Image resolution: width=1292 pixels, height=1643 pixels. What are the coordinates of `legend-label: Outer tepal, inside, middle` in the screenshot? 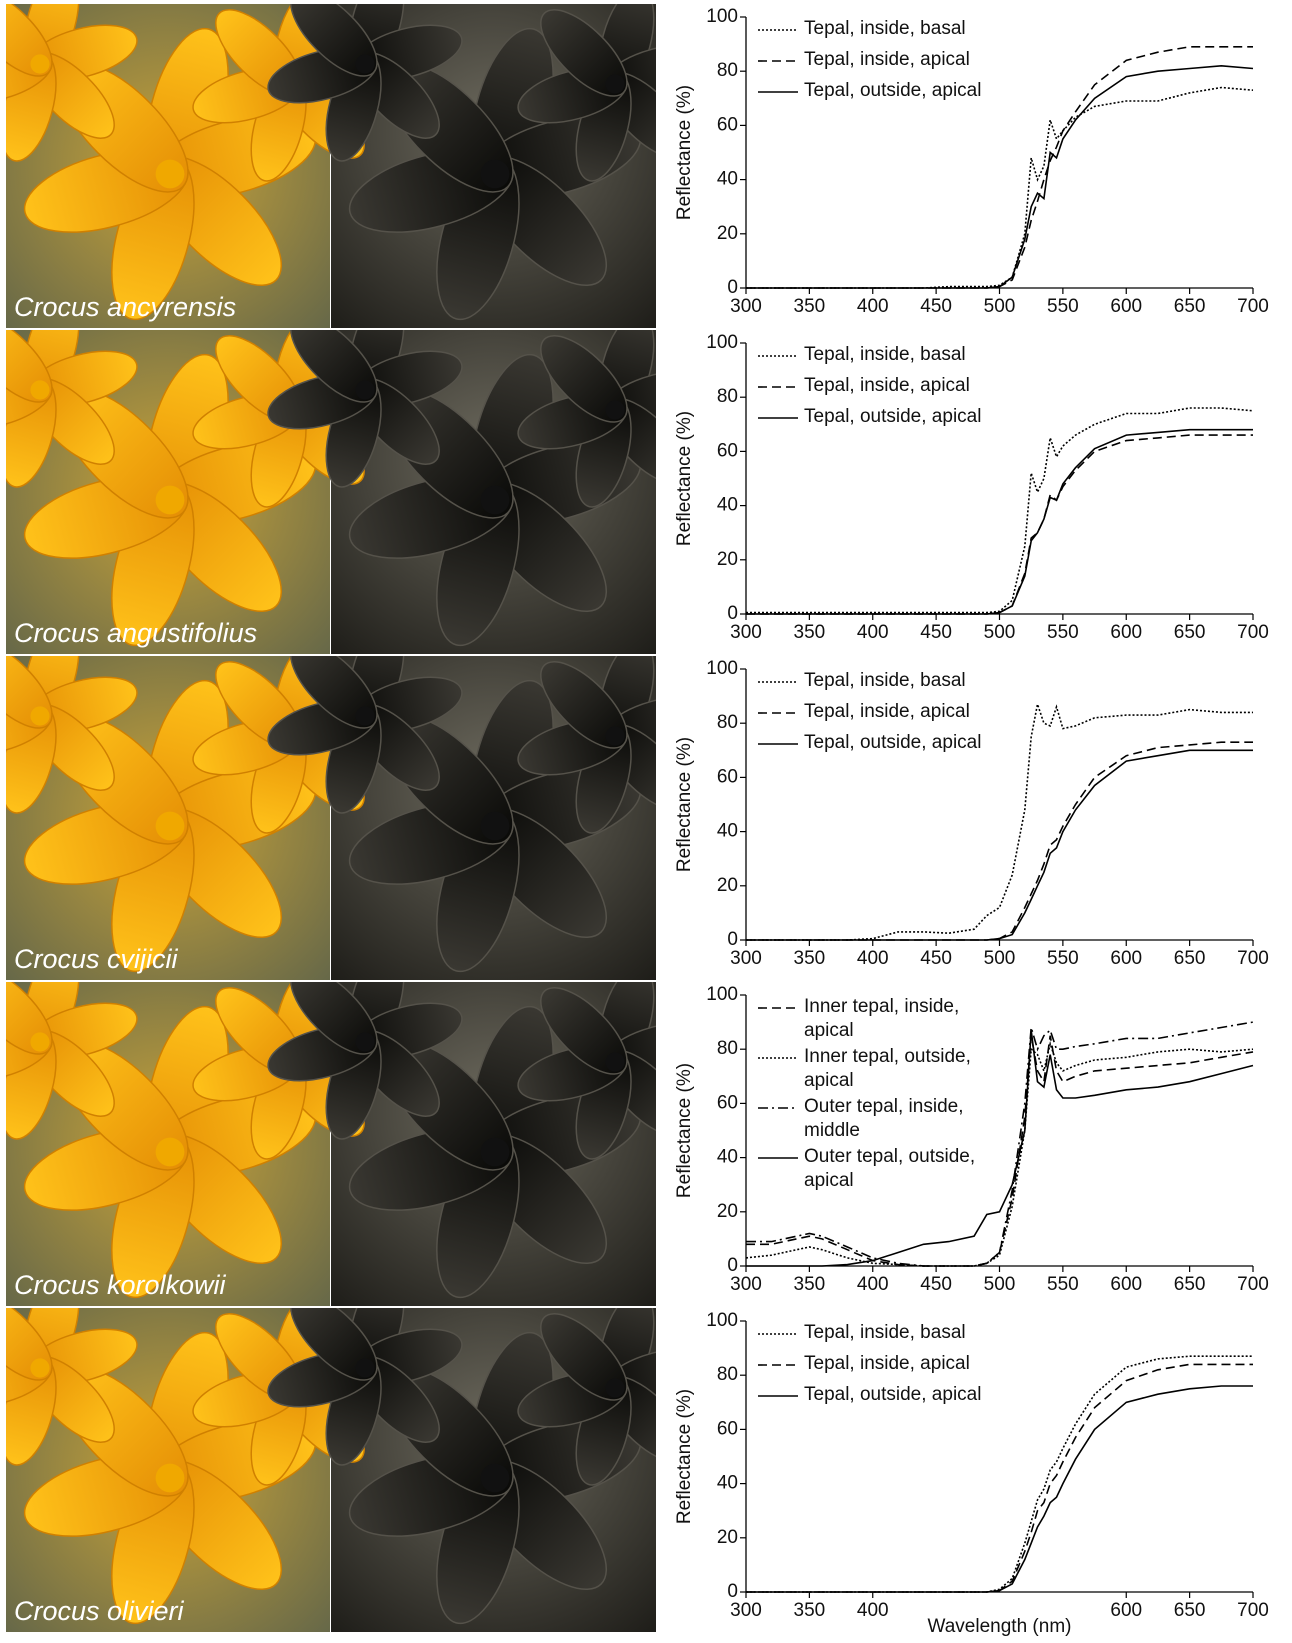 It's located at (884, 1118).